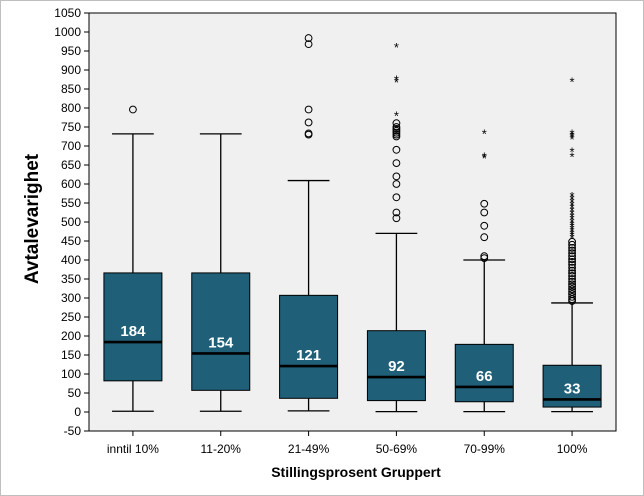 Image resolution: width=644 pixels, height=496 pixels. Describe the element at coordinates (71, 127) in the screenshot. I see `y-tick-label: 750` at that location.